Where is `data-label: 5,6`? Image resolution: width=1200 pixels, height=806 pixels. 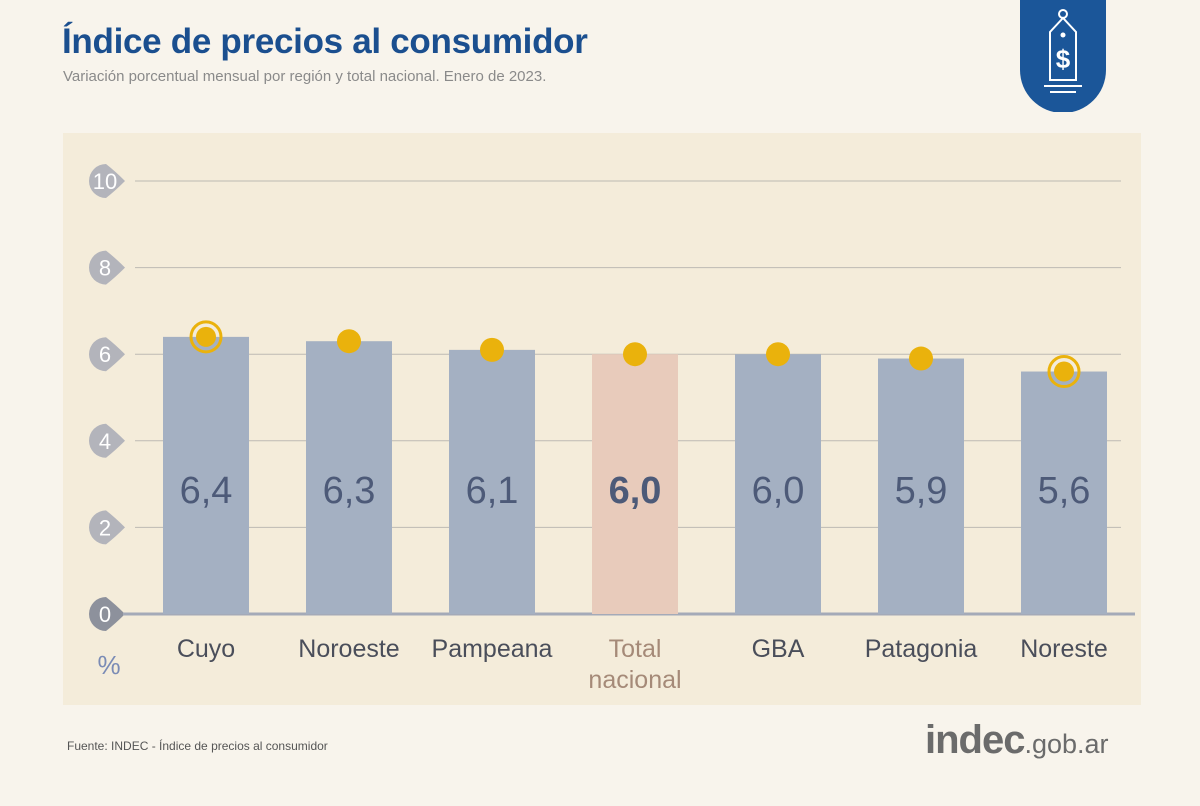
data-label: 5,6 is located at coordinates (1064, 491).